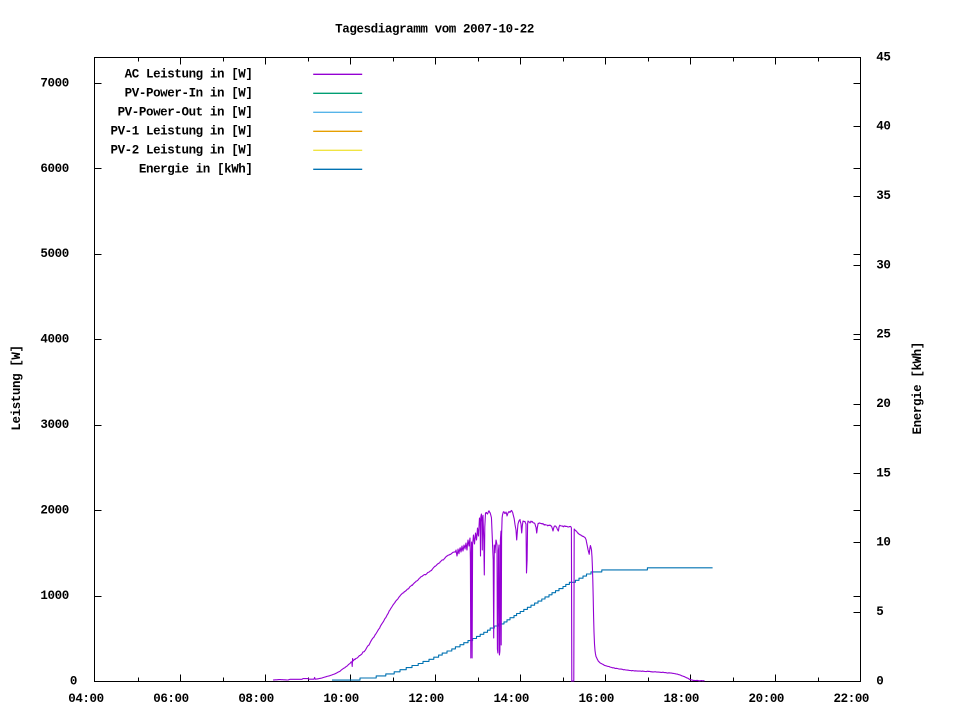 The width and height of the screenshot is (960, 720). What do you see at coordinates (54, 254) in the screenshot?
I see `svg-text: 5000` at bounding box center [54, 254].